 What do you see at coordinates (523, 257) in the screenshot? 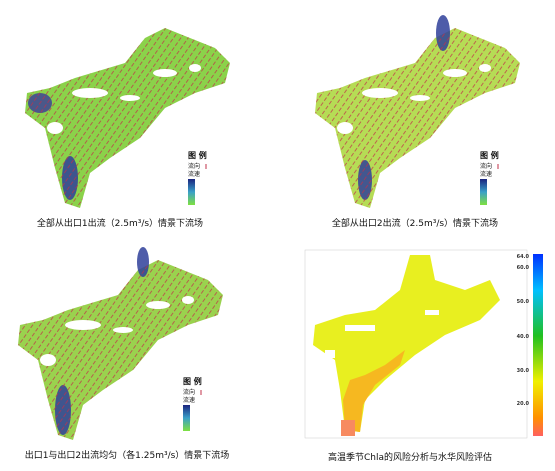
I see `colorbar-tick-label: 64.0` at bounding box center [523, 257].